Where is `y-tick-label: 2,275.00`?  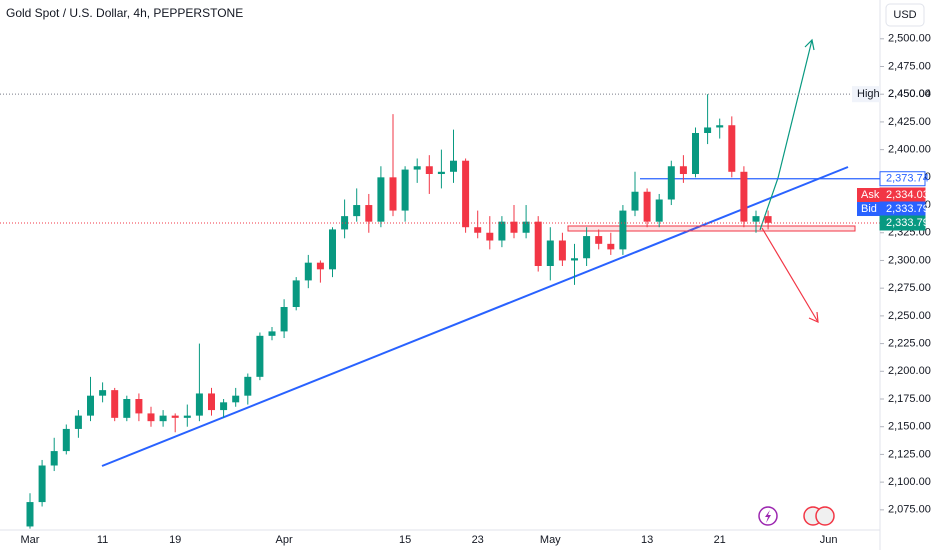
y-tick-label: 2,275.00 is located at coordinates (909, 288).